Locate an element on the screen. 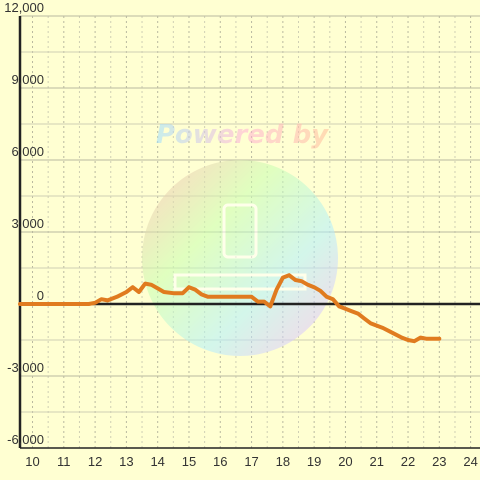 The width and height of the screenshot is (480, 480). x-tick-label: 11 is located at coordinates (64, 461).